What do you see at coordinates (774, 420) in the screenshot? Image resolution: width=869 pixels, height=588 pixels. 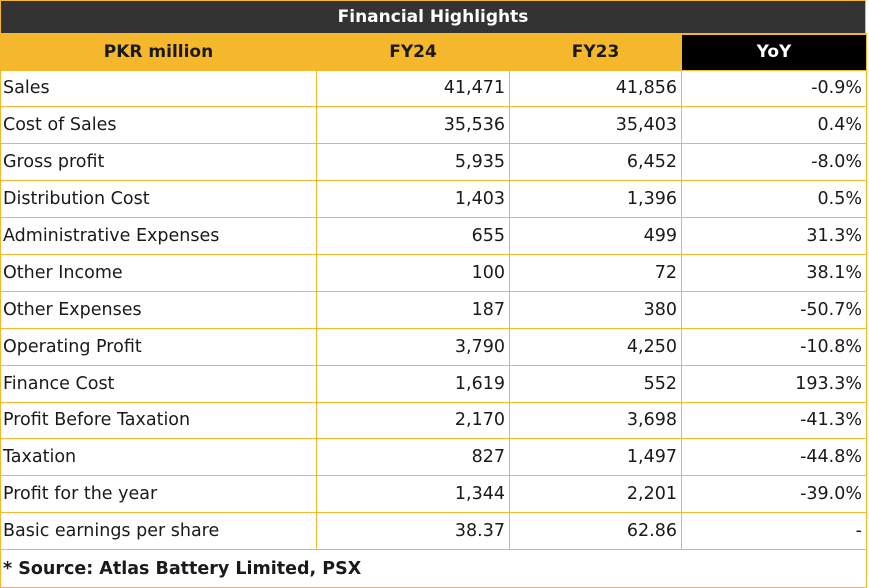 I see `yoy-value: -41.3%` at bounding box center [774, 420].